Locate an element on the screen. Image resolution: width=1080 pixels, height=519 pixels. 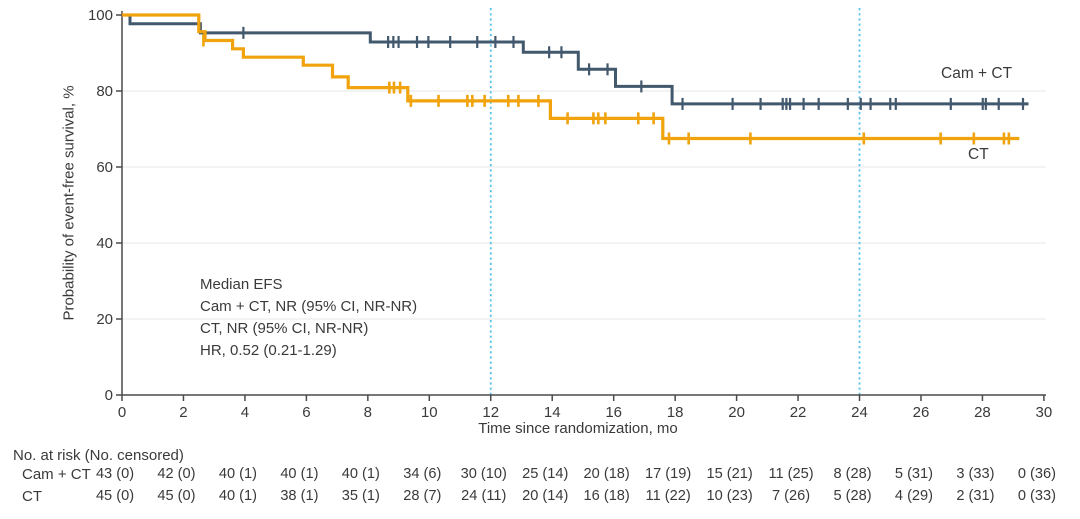
curve-label-ct: CT is located at coordinates (978, 154).